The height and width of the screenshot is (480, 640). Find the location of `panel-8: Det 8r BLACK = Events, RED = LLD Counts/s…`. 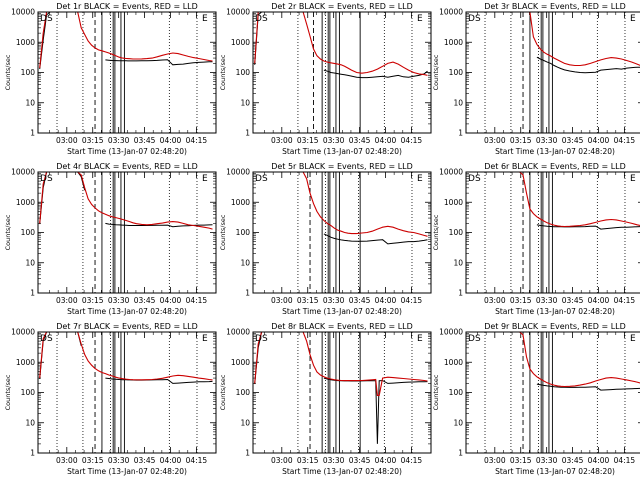

panel-8: Det 8r BLACK = Events, RED = LLD Counts/s… is located at coordinates (325, 399).